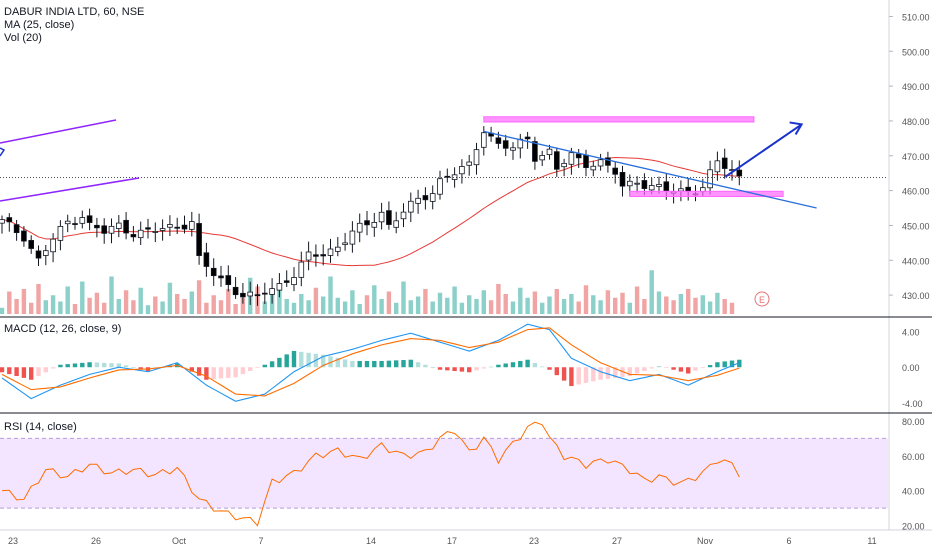 The width and height of the screenshot is (932, 550). What do you see at coordinates (3, 152) in the screenshot?
I see `left-arrow-icon` at bounding box center [3, 152].